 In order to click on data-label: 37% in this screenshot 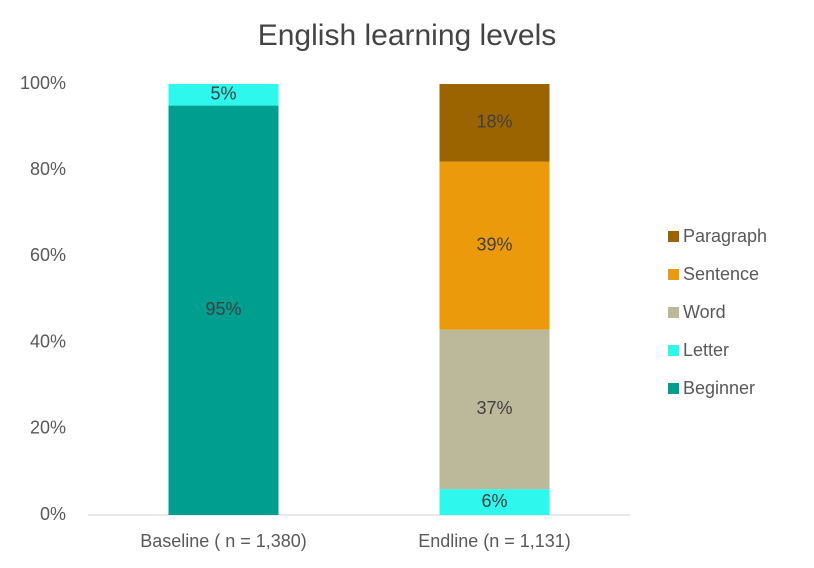, I will do `click(494, 408)`.